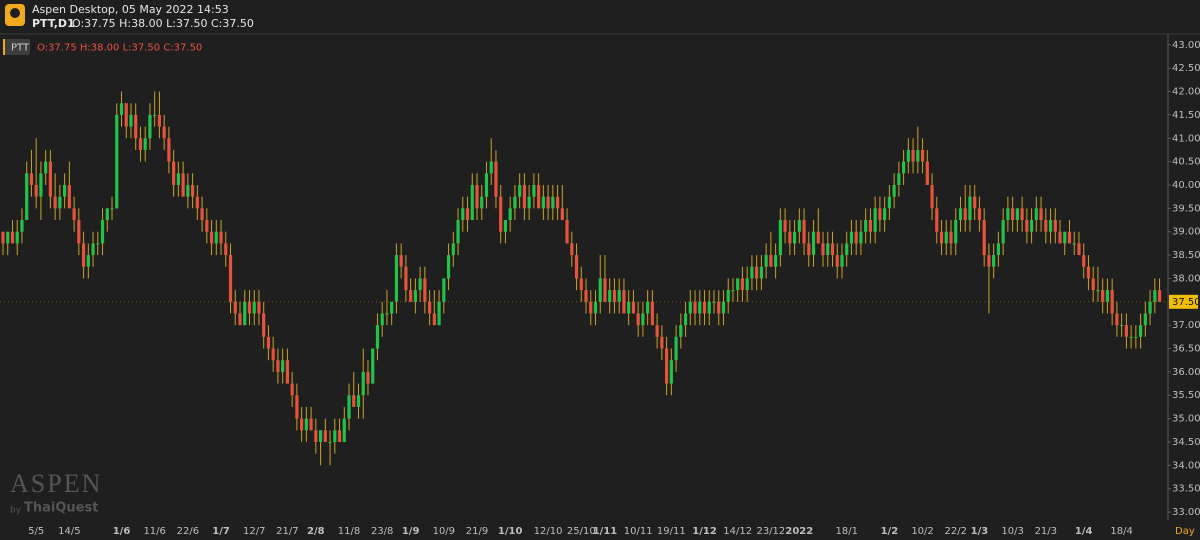 Image resolution: width=1200 pixels, height=540 pixels. Describe the element at coordinates (1186, 372) in the screenshot. I see `y-tick-label: 36.00` at that location.